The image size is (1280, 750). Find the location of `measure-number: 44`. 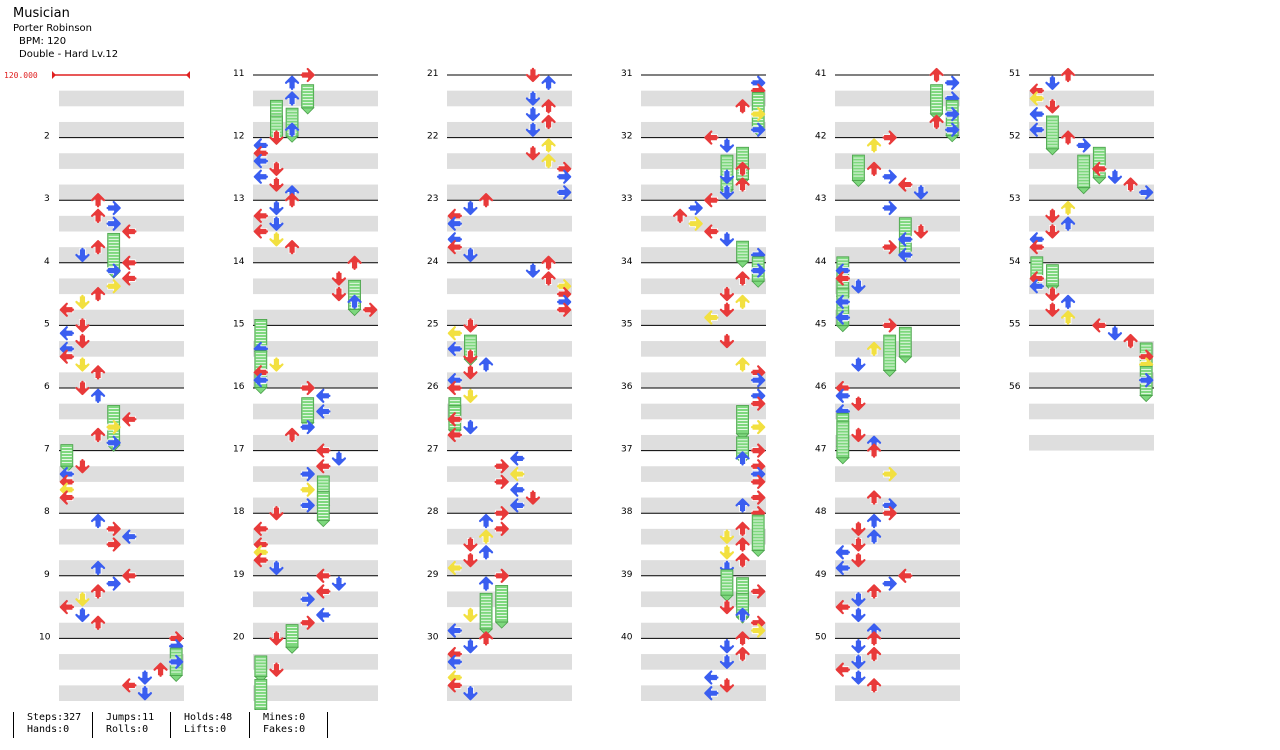

measure-number: 44 is located at coordinates (821, 262).